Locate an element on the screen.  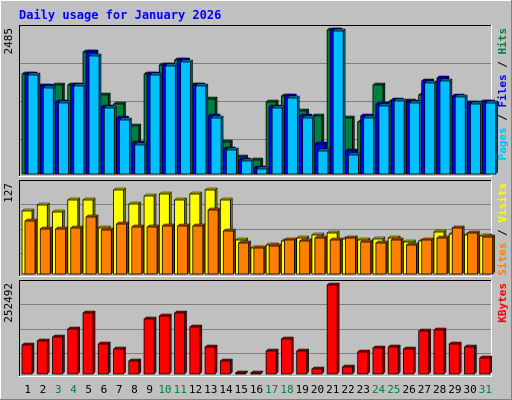
x-tick-label: 5 is located at coordinates (88, 389).